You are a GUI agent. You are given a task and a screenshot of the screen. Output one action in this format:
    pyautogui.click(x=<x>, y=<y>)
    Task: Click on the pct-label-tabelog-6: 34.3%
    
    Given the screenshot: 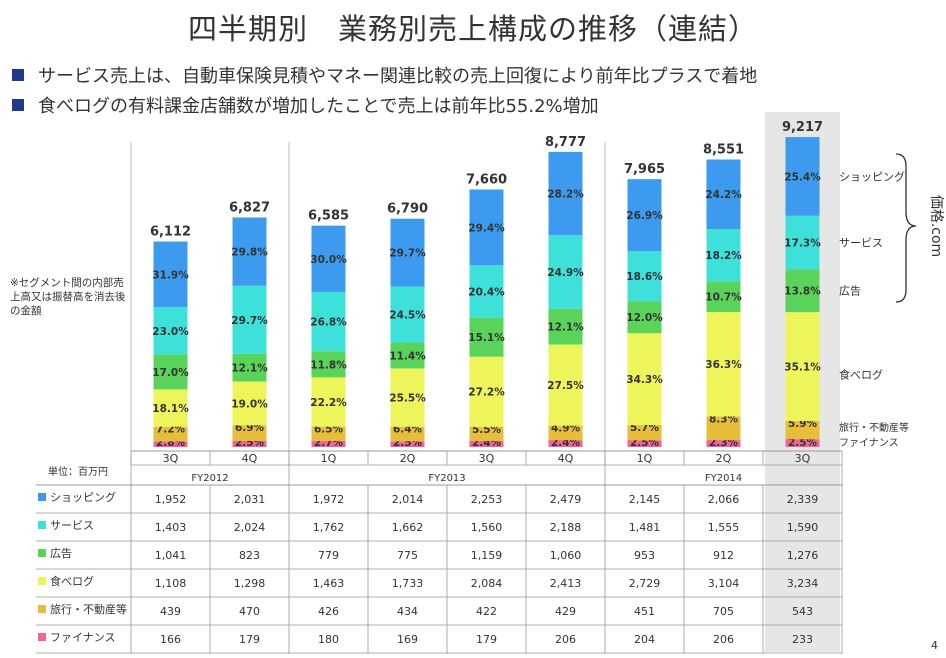 What is the action you would take?
    pyautogui.click(x=644, y=380)
    